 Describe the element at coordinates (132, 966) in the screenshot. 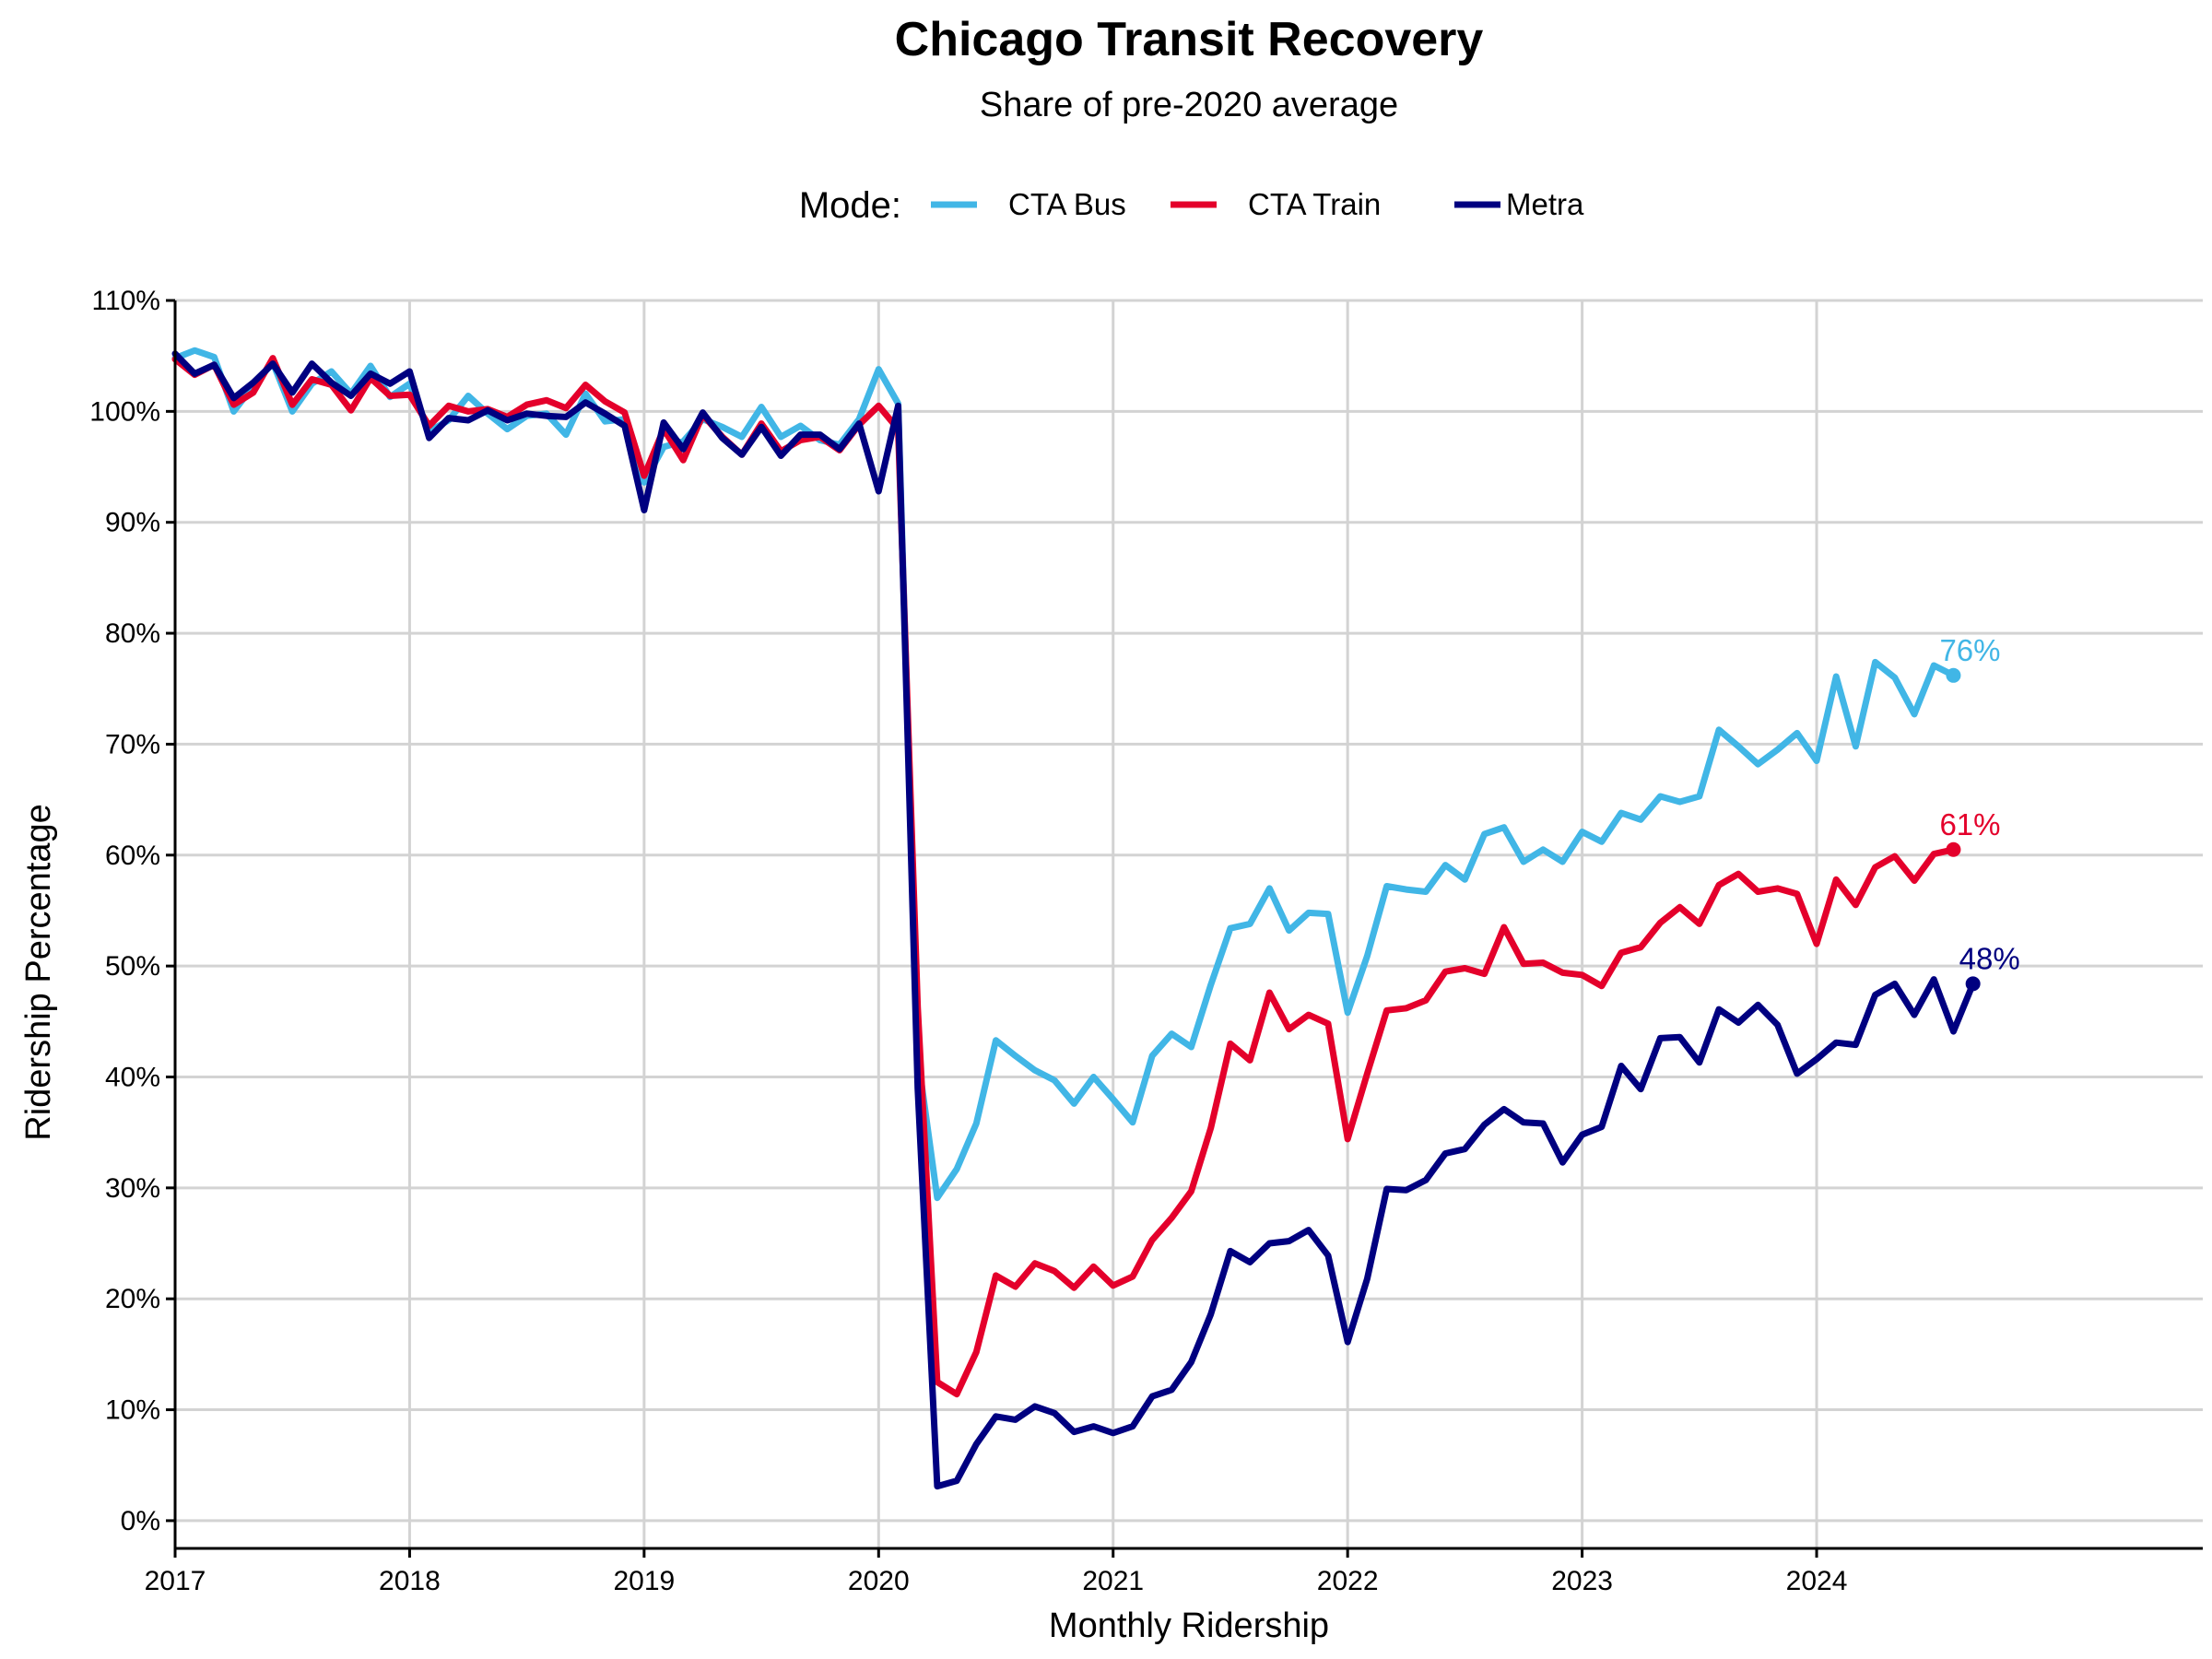

I see `y-tick-label: 50%` at that location.